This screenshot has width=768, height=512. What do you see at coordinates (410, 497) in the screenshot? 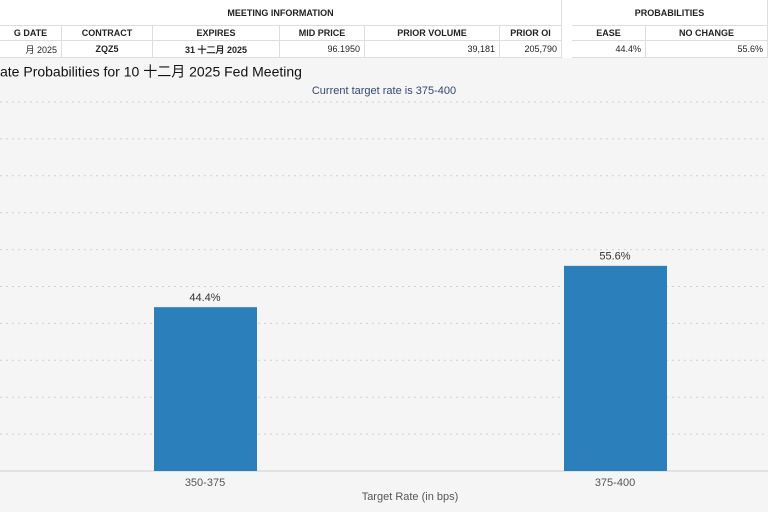
I see `x-axis-label: Target Rate (in bps)` at bounding box center [410, 497].